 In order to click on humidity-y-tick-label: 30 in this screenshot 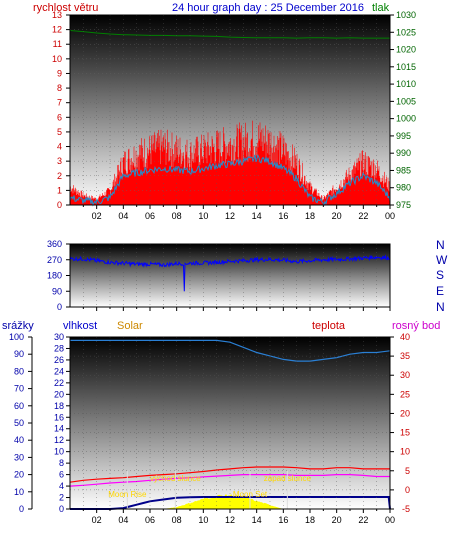, I will do `click(59, 337)`.